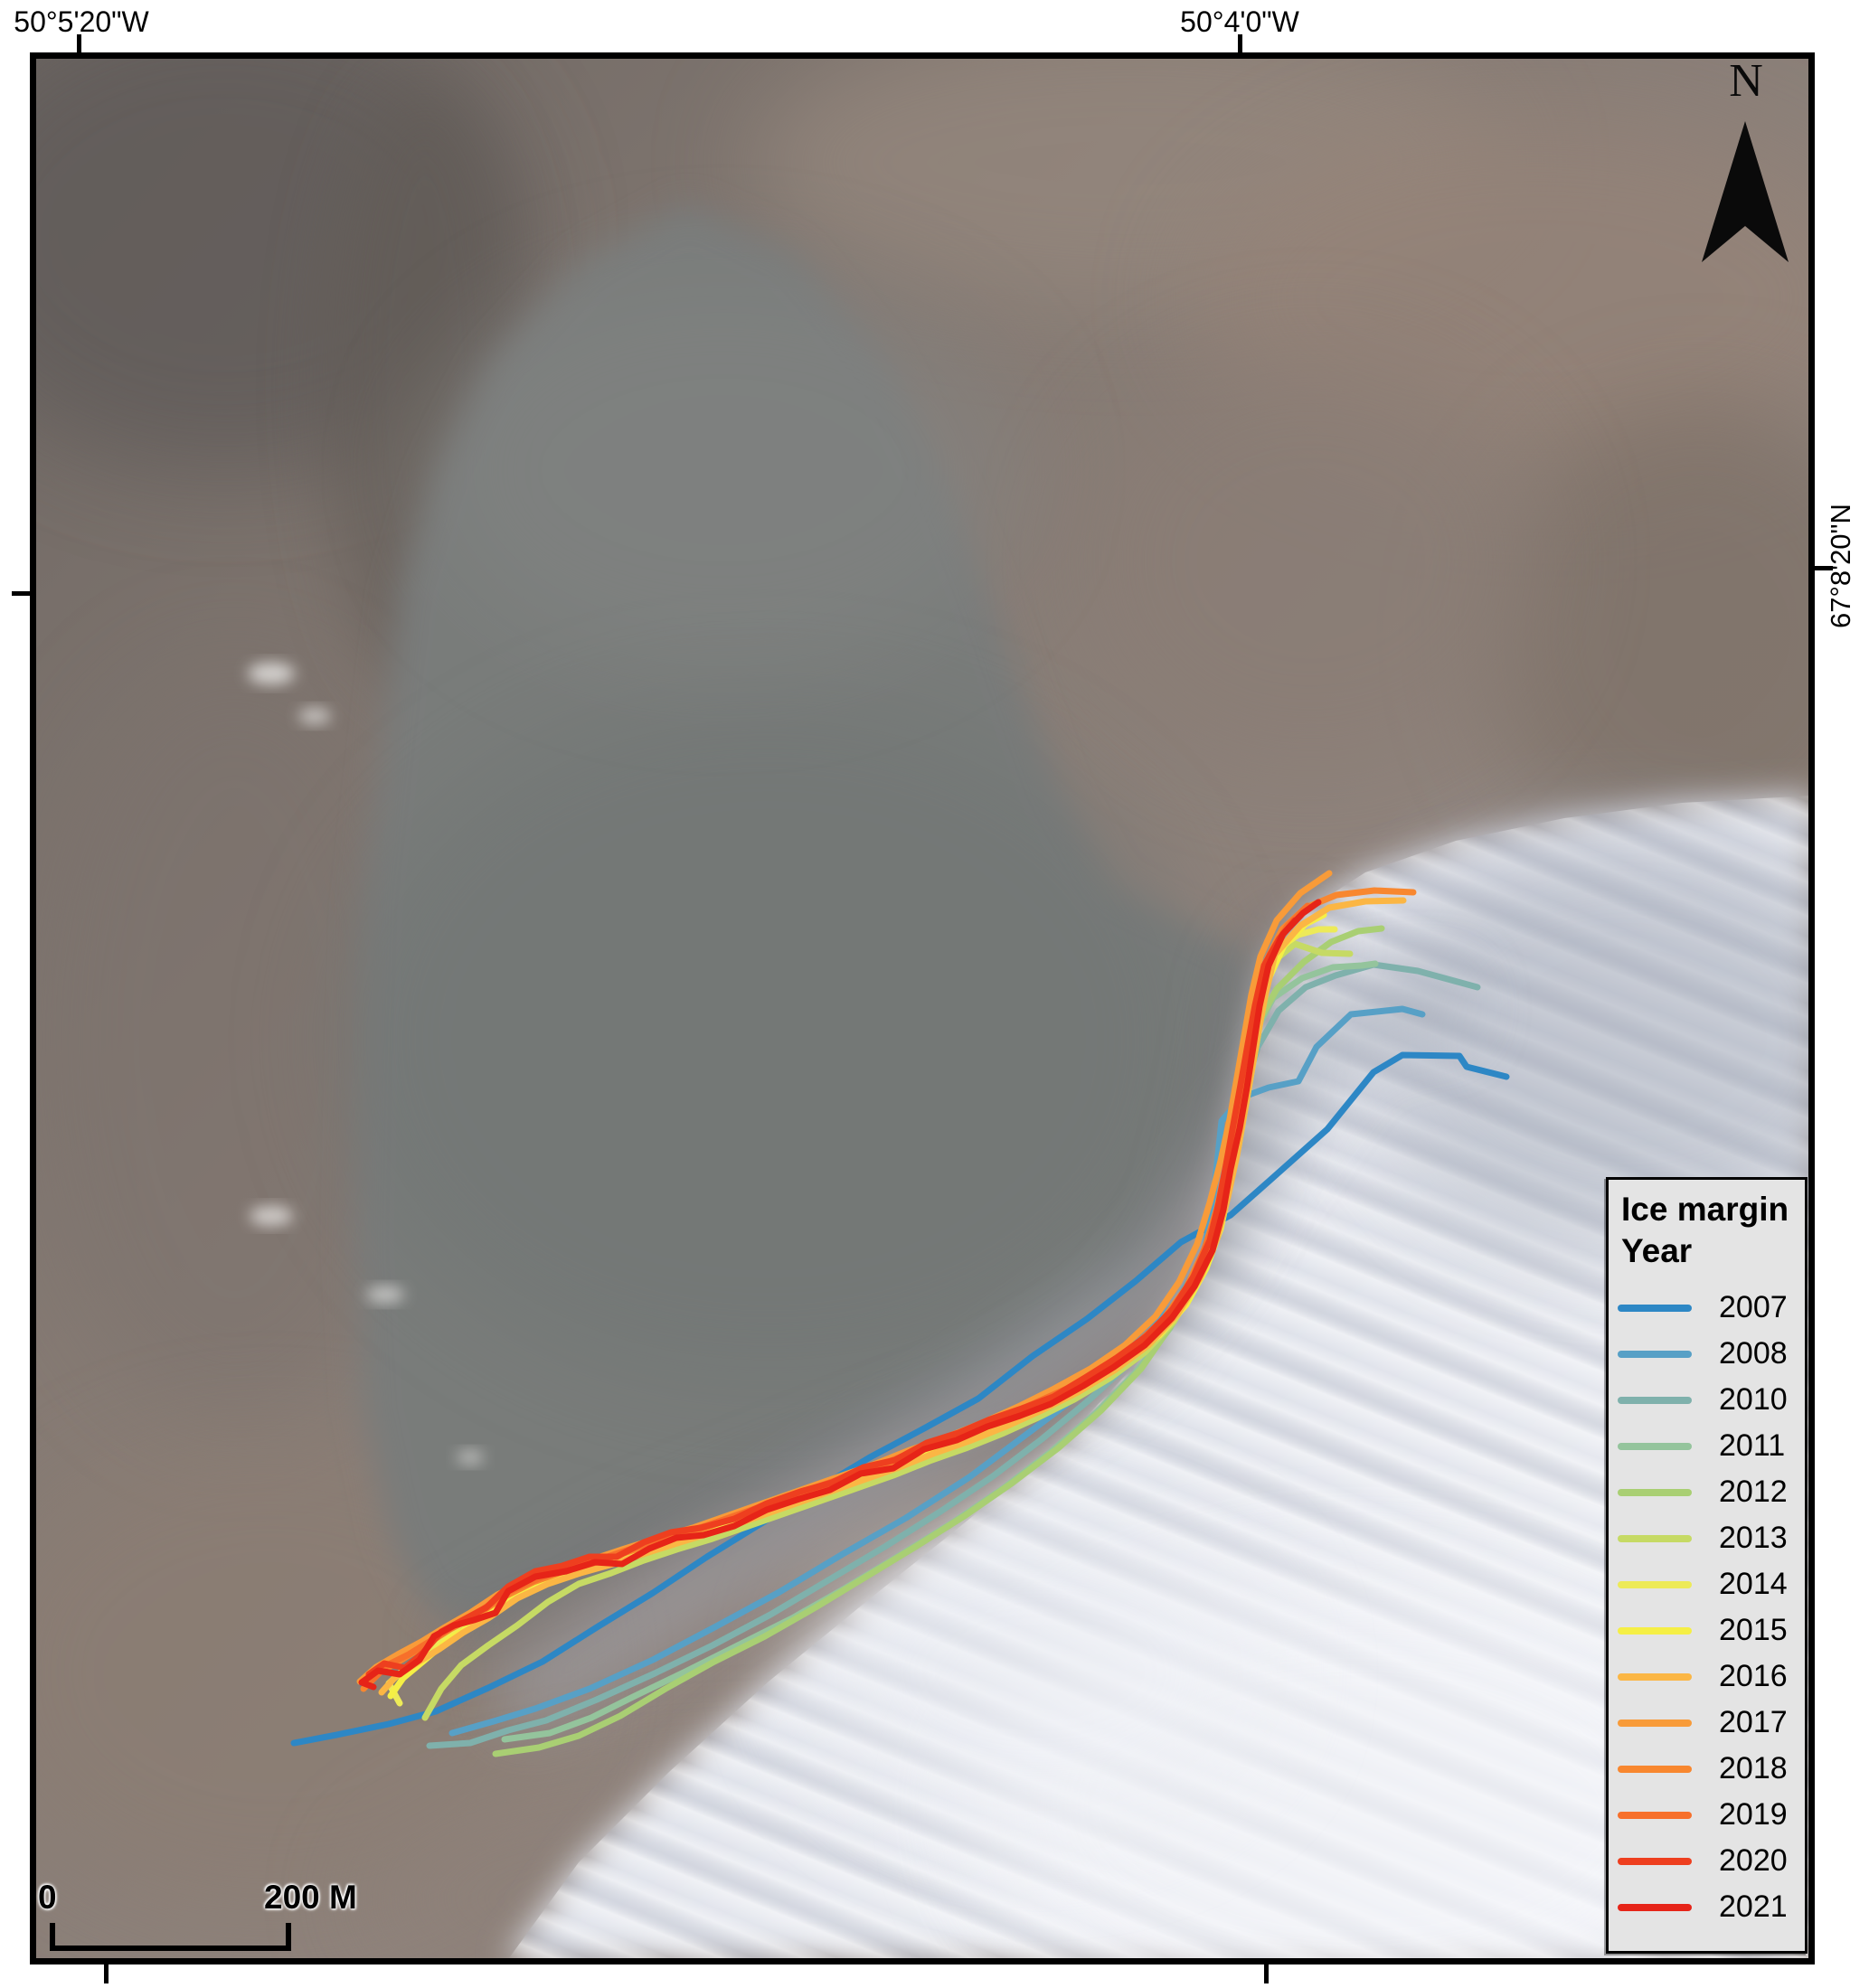  Describe the element at coordinates (1754, 1814) in the screenshot. I see `legend-year-label: 2019` at that location.